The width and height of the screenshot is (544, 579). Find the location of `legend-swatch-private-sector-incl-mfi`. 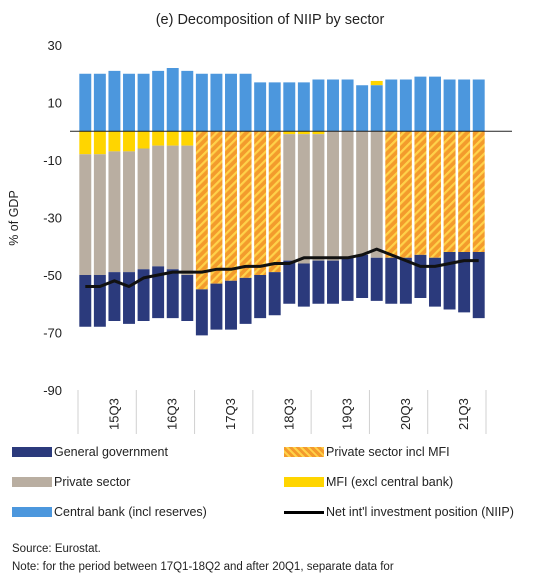

legend-swatch-private-sector-incl-mfi is located at coordinates (304, 452).